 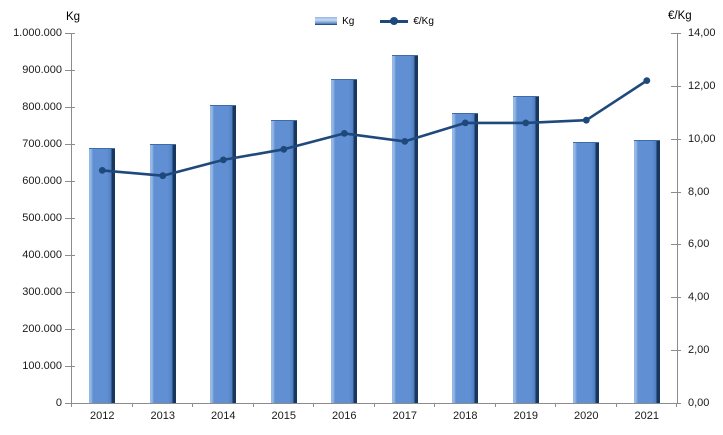 What do you see at coordinates (223, 416) in the screenshot?
I see `x-axis-label-2014: 2014` at bounding box center [223, 416].